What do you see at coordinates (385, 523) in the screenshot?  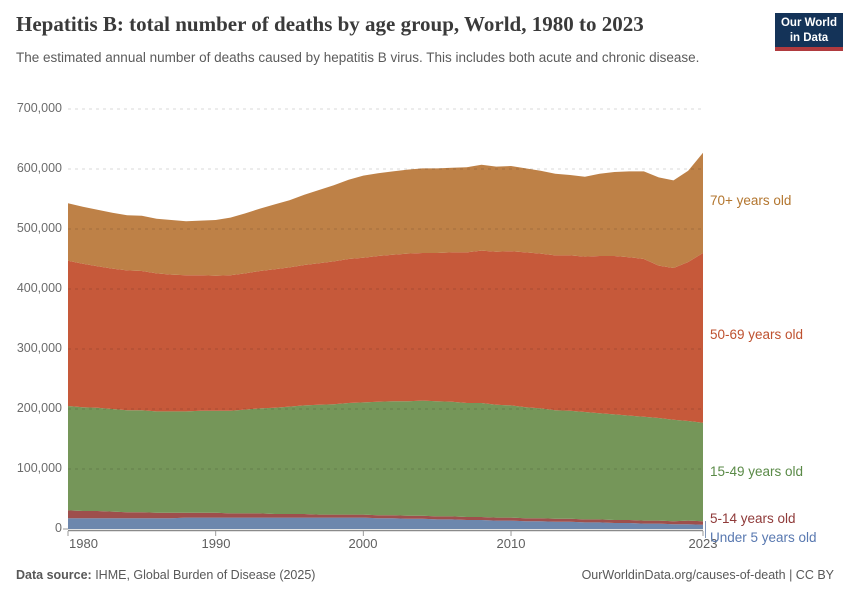 I see `area-under-5-years-old` at bounding box center [385, 523].